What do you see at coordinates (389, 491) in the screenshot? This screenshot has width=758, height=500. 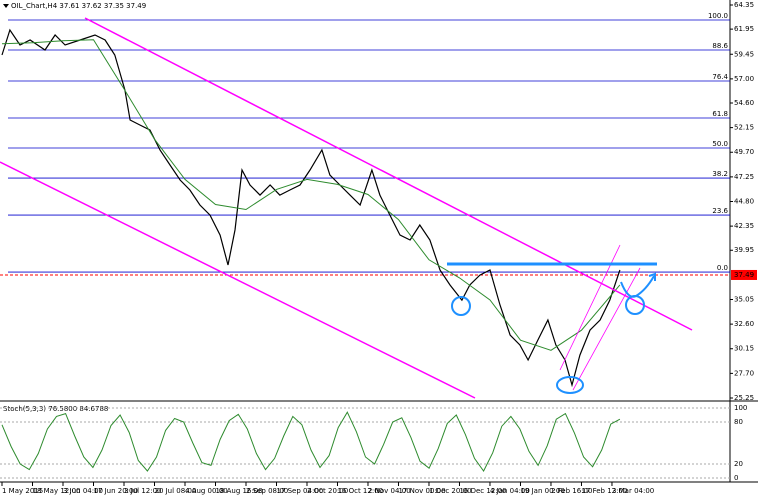 I see `x-tick-label: 2 Nov 04:00` at bounding box center [389, 491].